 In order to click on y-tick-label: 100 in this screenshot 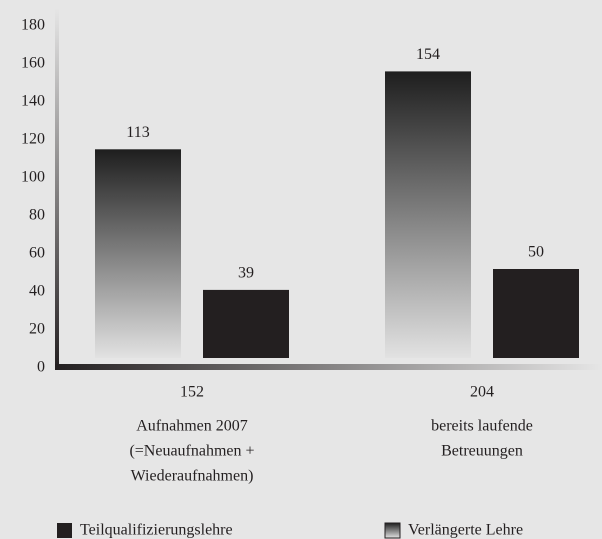, I will do `click(33, 177)`.